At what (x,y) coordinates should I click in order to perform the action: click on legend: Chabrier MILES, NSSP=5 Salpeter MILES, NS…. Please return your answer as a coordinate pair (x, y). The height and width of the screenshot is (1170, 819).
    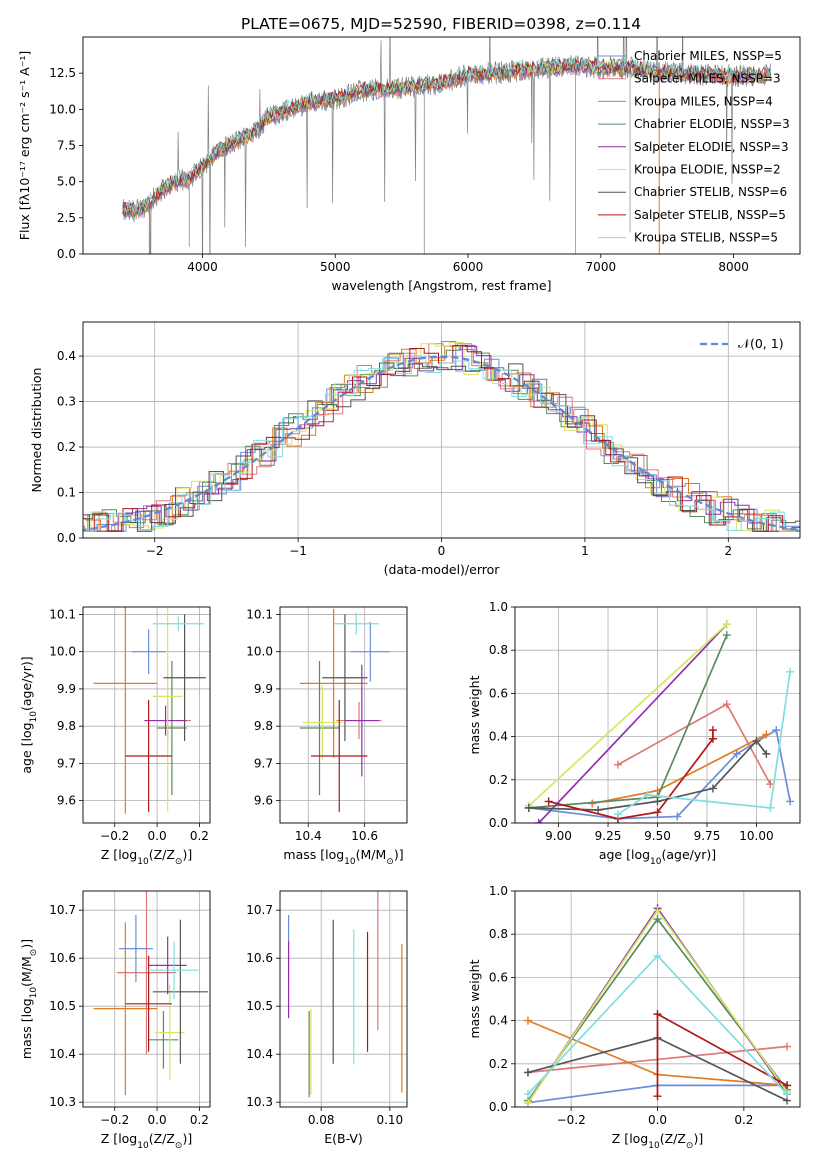
    Looking at the image, I should click on (694, 147).